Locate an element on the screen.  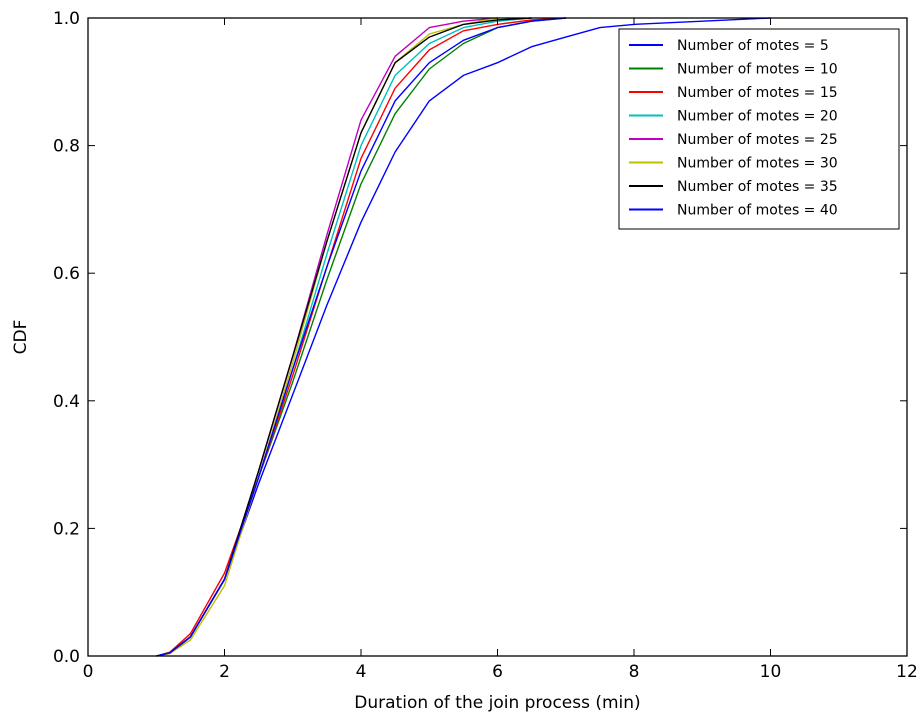
y-axis-label: CDF is located at coordinates (21, 337).